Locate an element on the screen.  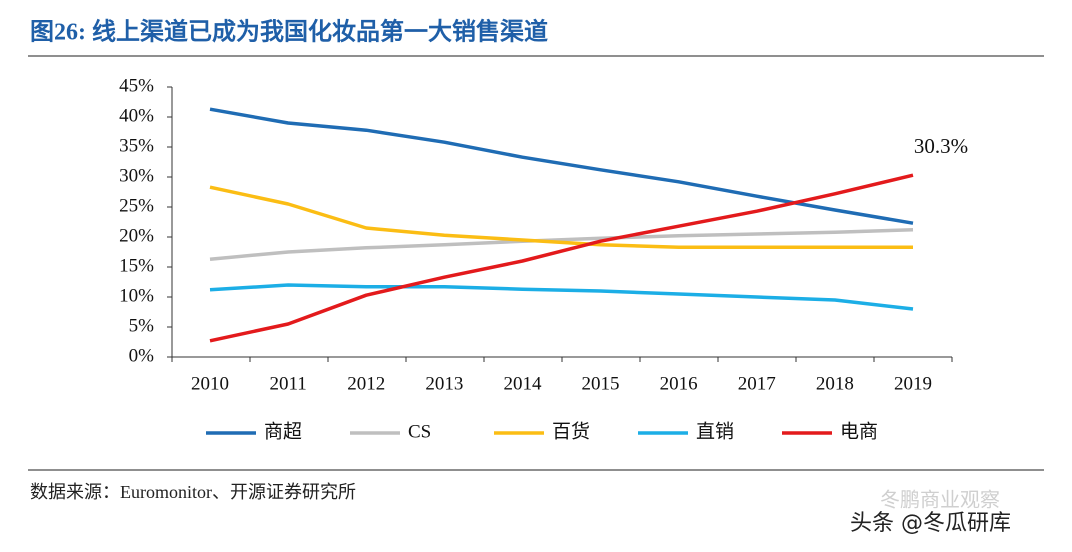
source: 数据来源：Euromonitor、开源证券研究所 is located at coordinates (193, 492).